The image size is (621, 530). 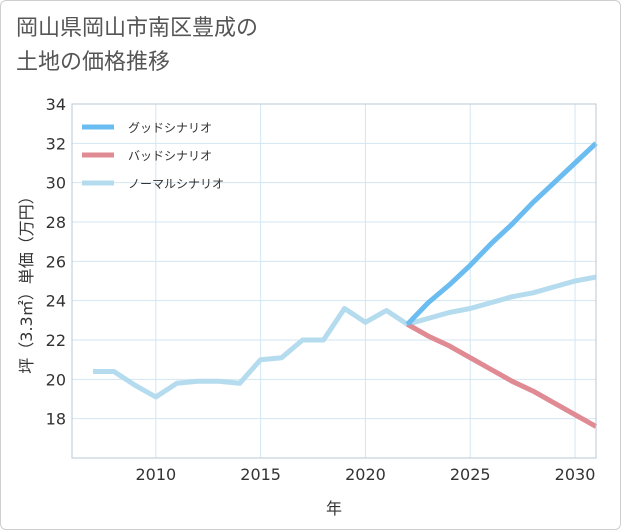 What do you see at coordinates (170, 156) in the screenshot?
I see `legend-label: バッドシナリオ` at bounding box center [170, 156].